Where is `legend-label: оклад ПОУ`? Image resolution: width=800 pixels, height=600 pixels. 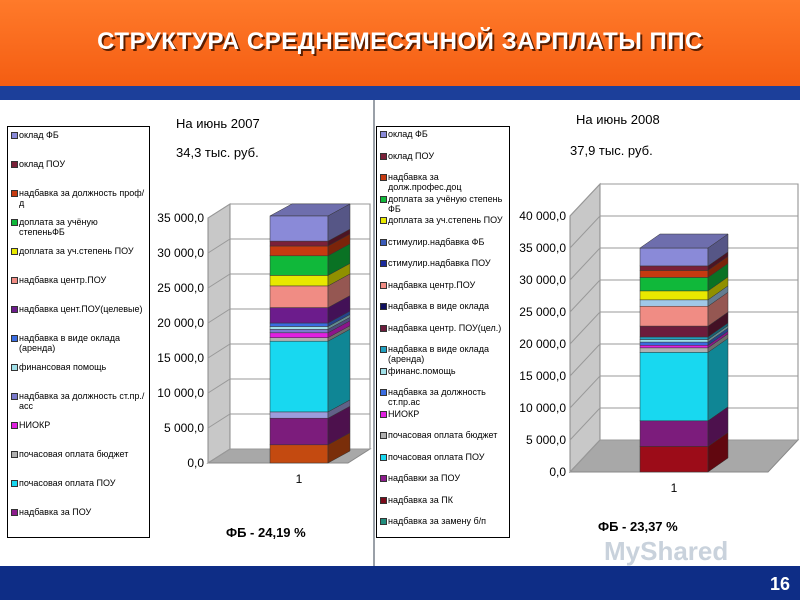 legend-label: оклад ПОУ is located at coordinates (42, 164).